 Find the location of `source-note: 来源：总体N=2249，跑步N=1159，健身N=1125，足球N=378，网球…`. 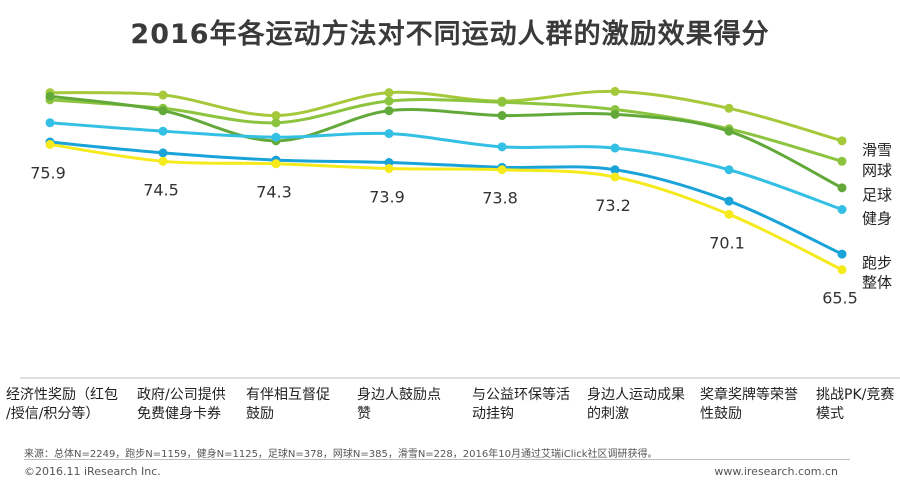

source-note: 来源：总体N=2249，跑步N=1159，健身N=1125，足球N=378，网球… is located at coordinates (341, 454).